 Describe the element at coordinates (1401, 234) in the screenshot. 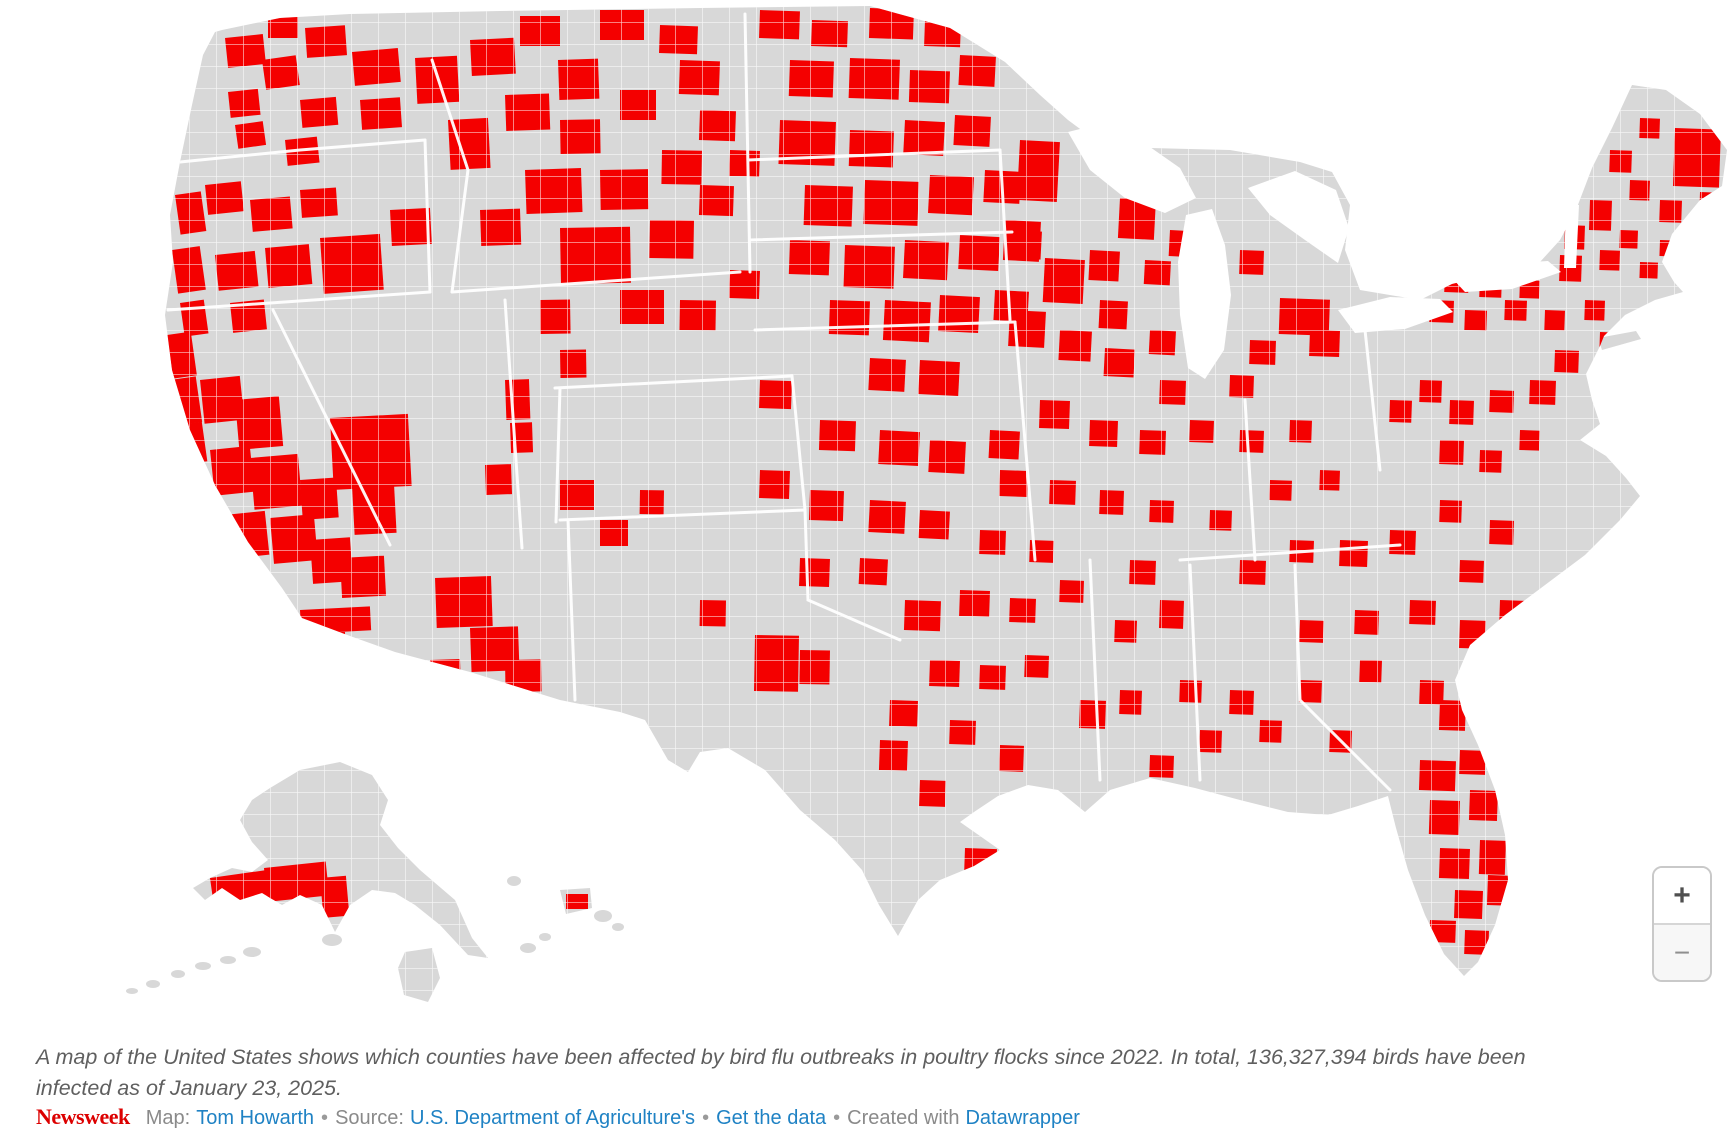

I see `ontario-province-gap` at that location.